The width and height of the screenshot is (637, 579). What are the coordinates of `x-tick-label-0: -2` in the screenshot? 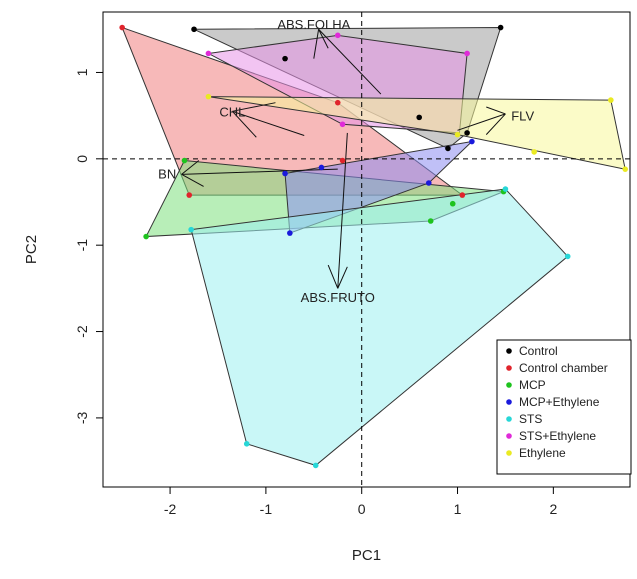 It's located at (170, 509).